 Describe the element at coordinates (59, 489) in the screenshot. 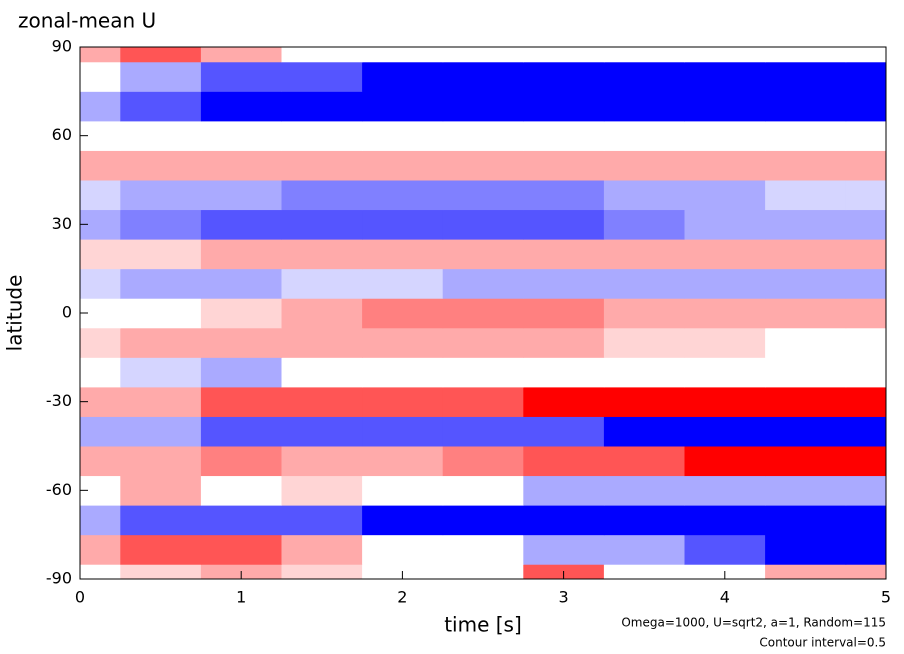

I see `y-tick-label: -60` at that location.